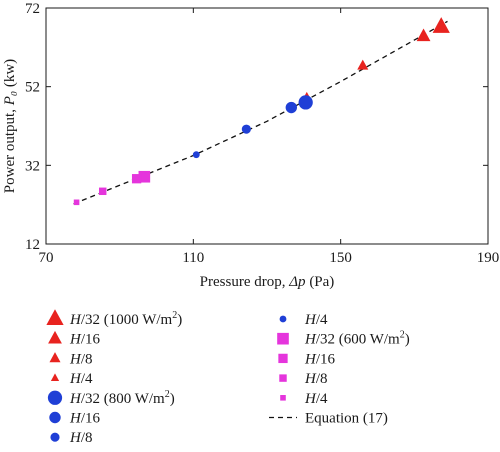 The image size is (500, 452). What do you see at coordinates (357, 339) in the screenshot?
I see `legend-label: H/32 (600 W/m2)` at bounding box center [357, 339].